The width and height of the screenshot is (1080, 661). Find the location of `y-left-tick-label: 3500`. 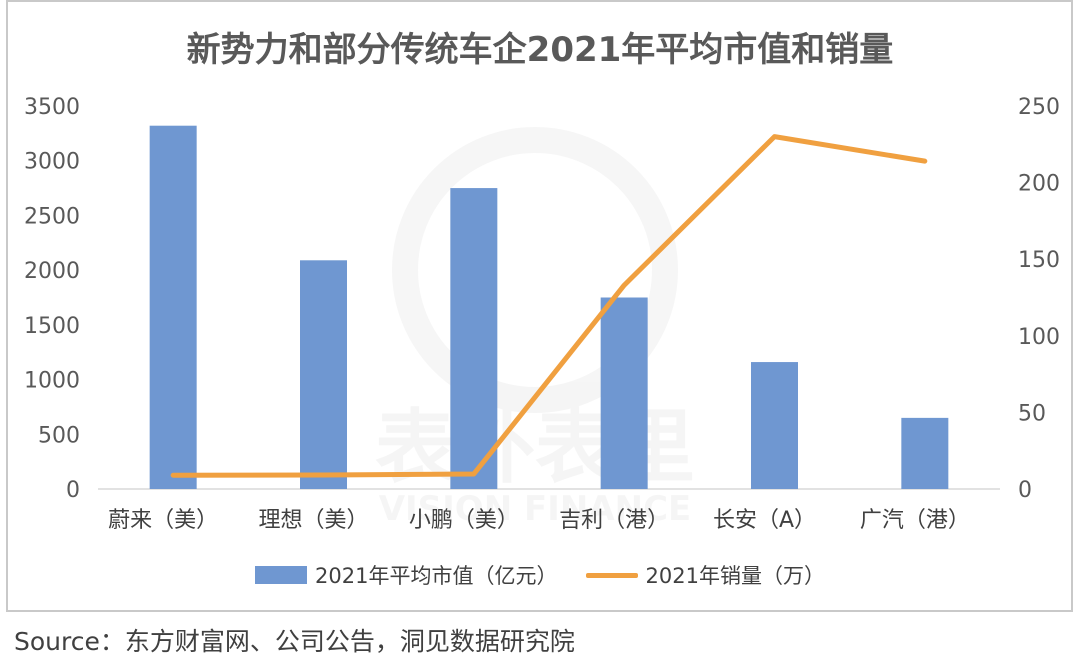

y-left-tick-label: 3500 is located at coordinates (52, 107).